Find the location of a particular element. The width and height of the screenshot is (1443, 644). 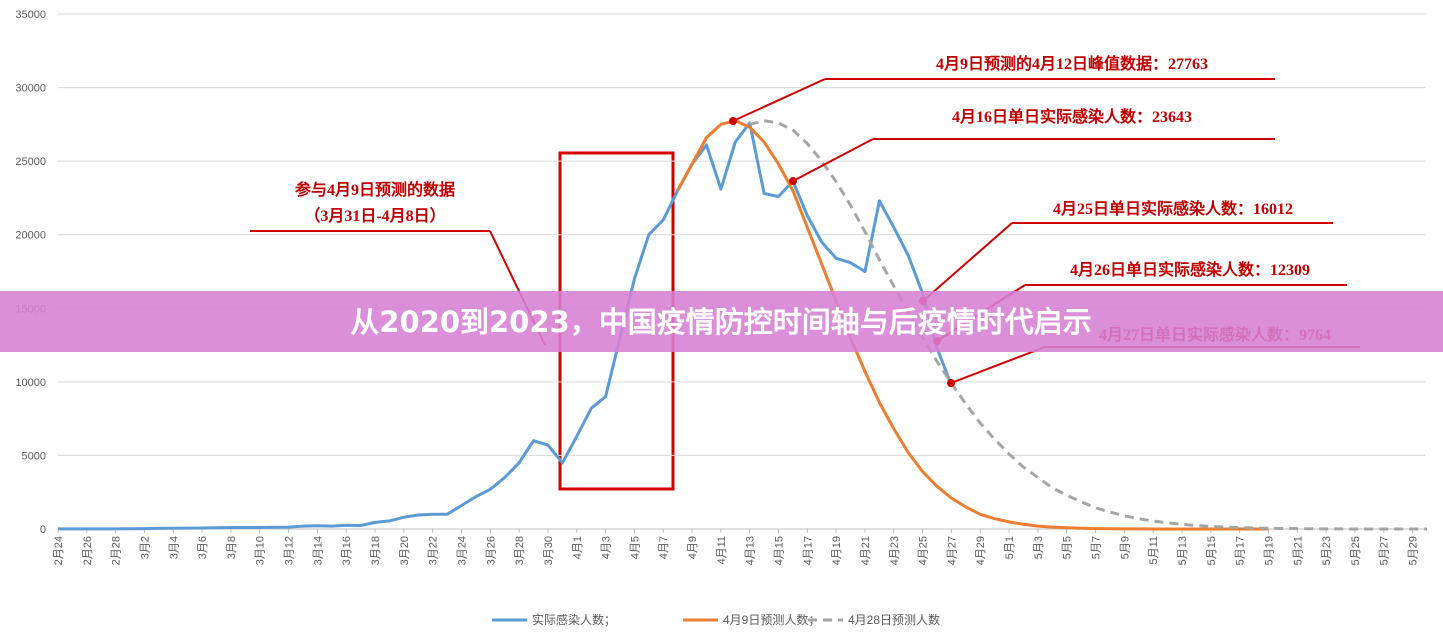

x-tick-label: 4月3 is located at coordinates (607, 547).